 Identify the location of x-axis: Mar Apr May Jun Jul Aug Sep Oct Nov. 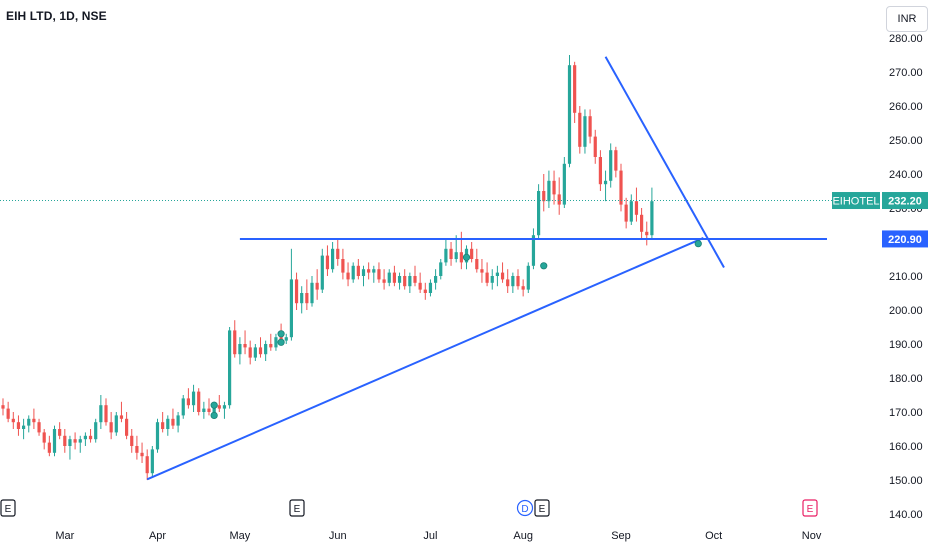
(438, 536).